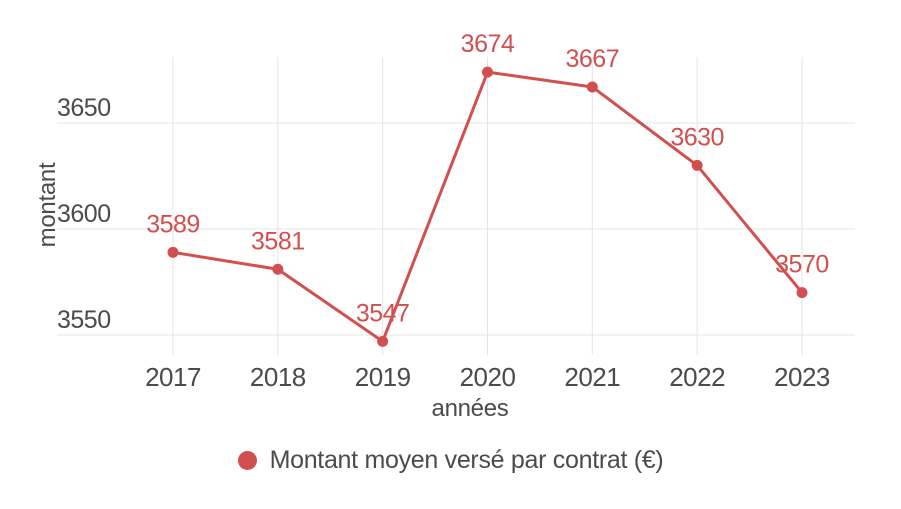 The width and height of the screenshot is (901, 509). I want to click on x-tick-label: 2023, so click(802, 377).